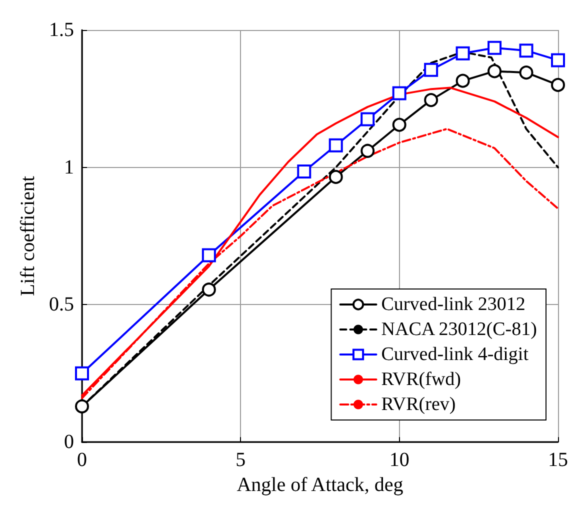 The width and height of the screenshot is (579, 508). I want to click on x-tick-label: 10, so click(399, 460).